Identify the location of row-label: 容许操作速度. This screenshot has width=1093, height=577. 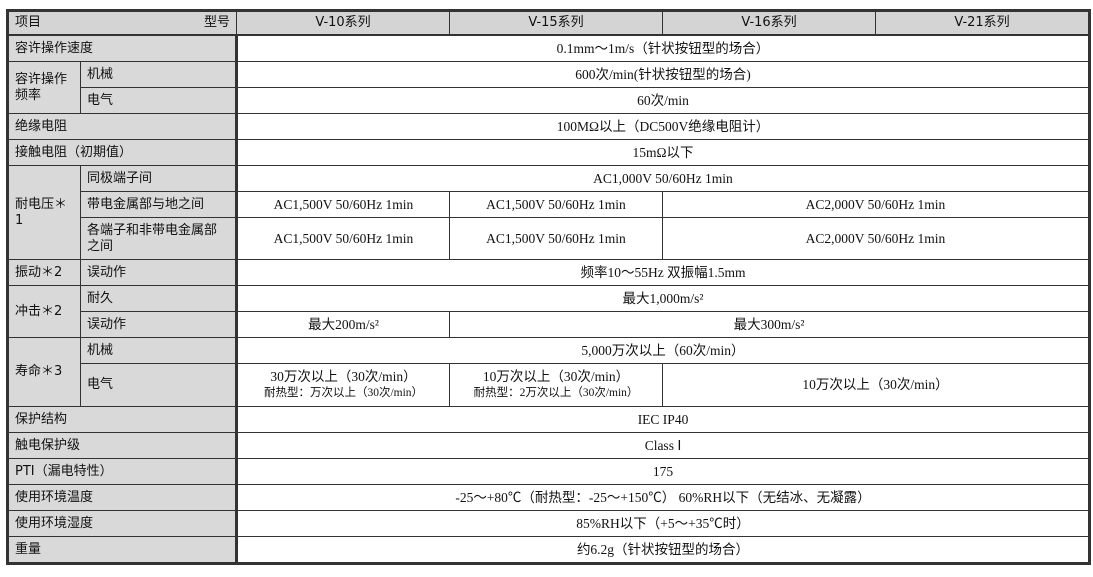
(122, 48).